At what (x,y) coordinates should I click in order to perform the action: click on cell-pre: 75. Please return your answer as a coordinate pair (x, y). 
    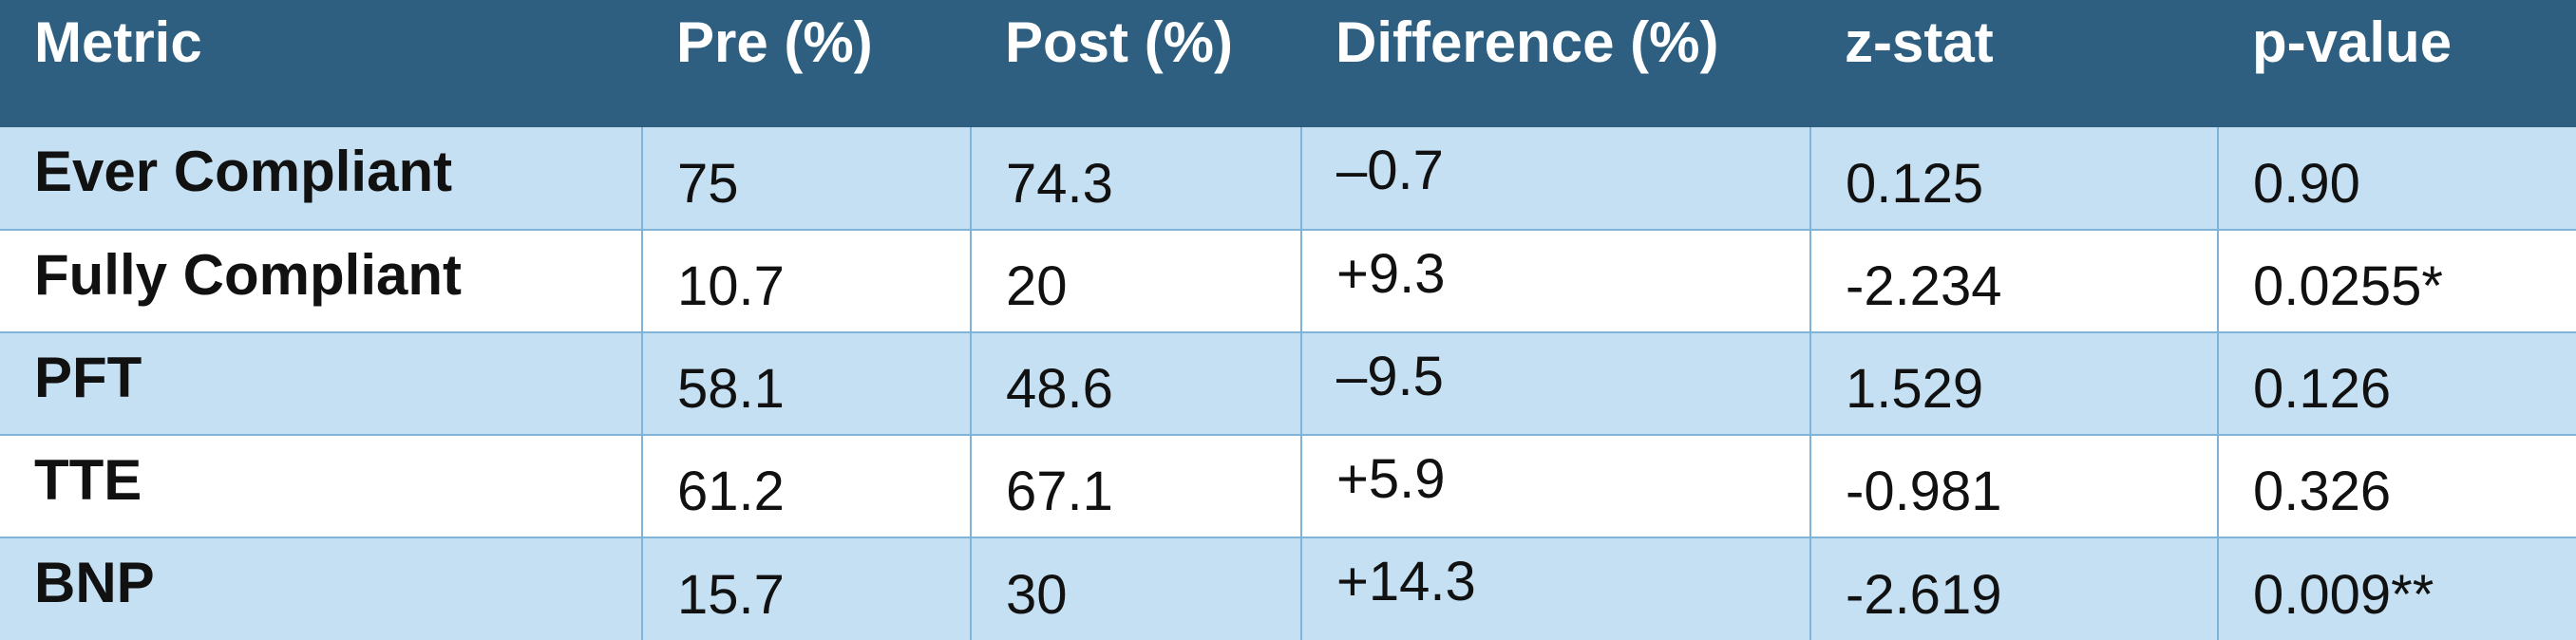
    Looking at the image, I should click on (806, 179).